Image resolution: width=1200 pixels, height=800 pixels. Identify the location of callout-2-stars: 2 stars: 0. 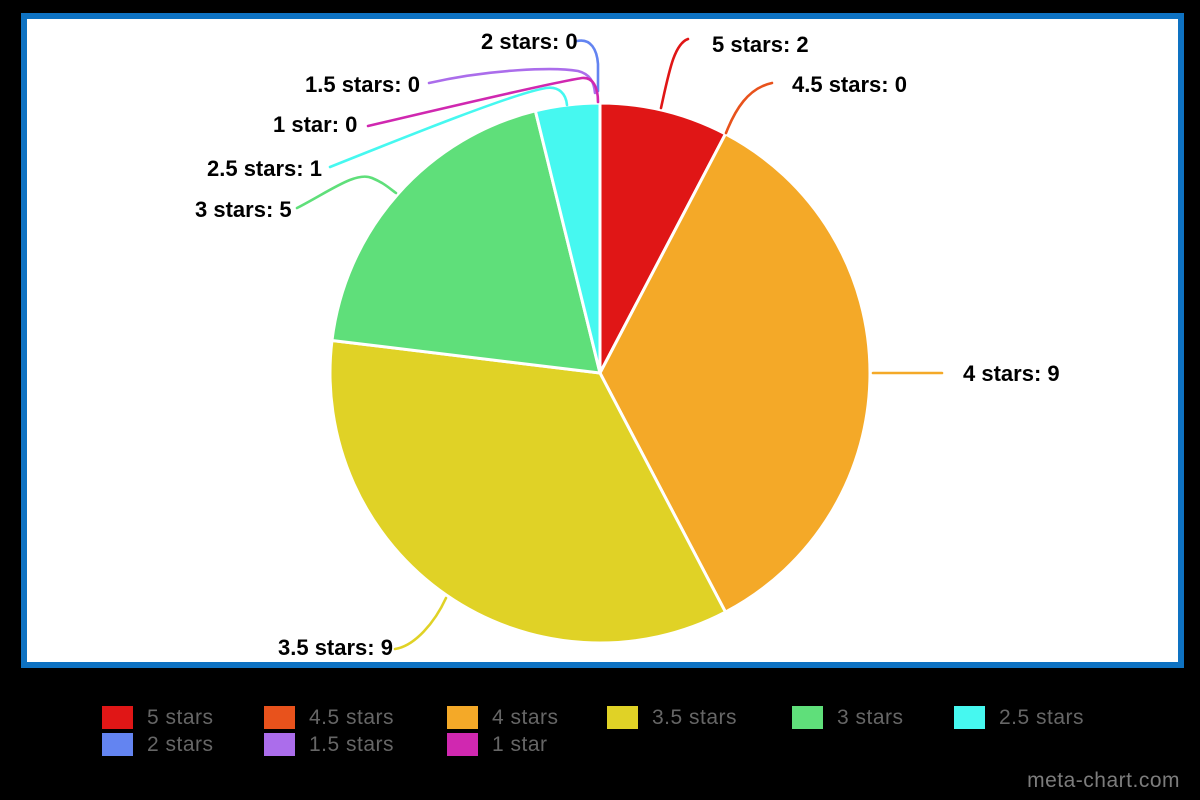
(529, 41).